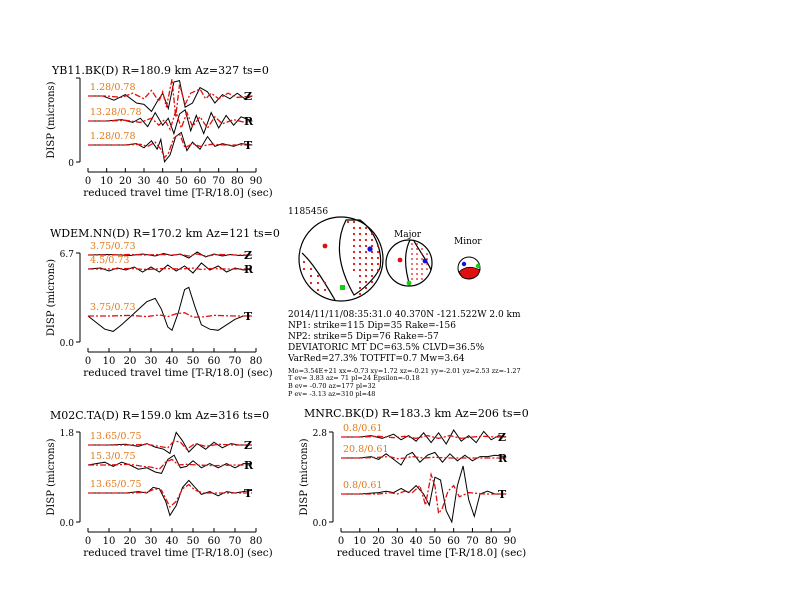 This screenshot has height=612, width=792. What do you see at coordinates (113, 136) in the screenshot?
I see `trace-annotation: 1.28/0.78` at bounding box center [113, 136].